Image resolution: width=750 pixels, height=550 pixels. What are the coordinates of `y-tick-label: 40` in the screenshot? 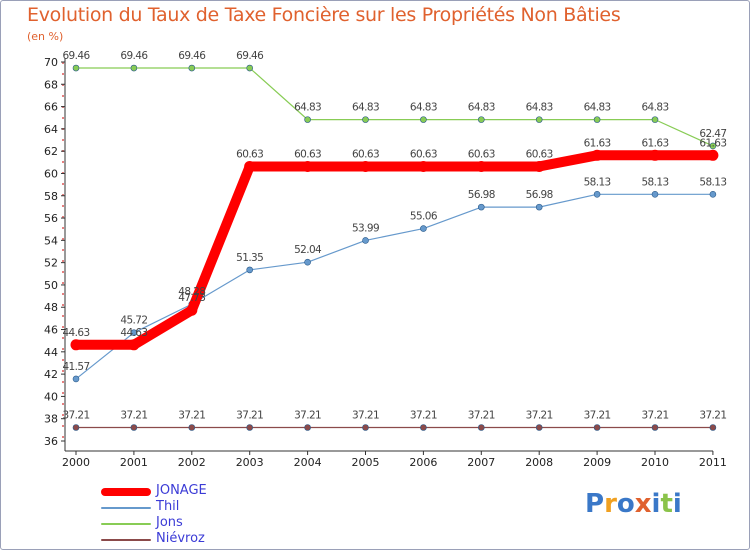 It's located at (51, 396).